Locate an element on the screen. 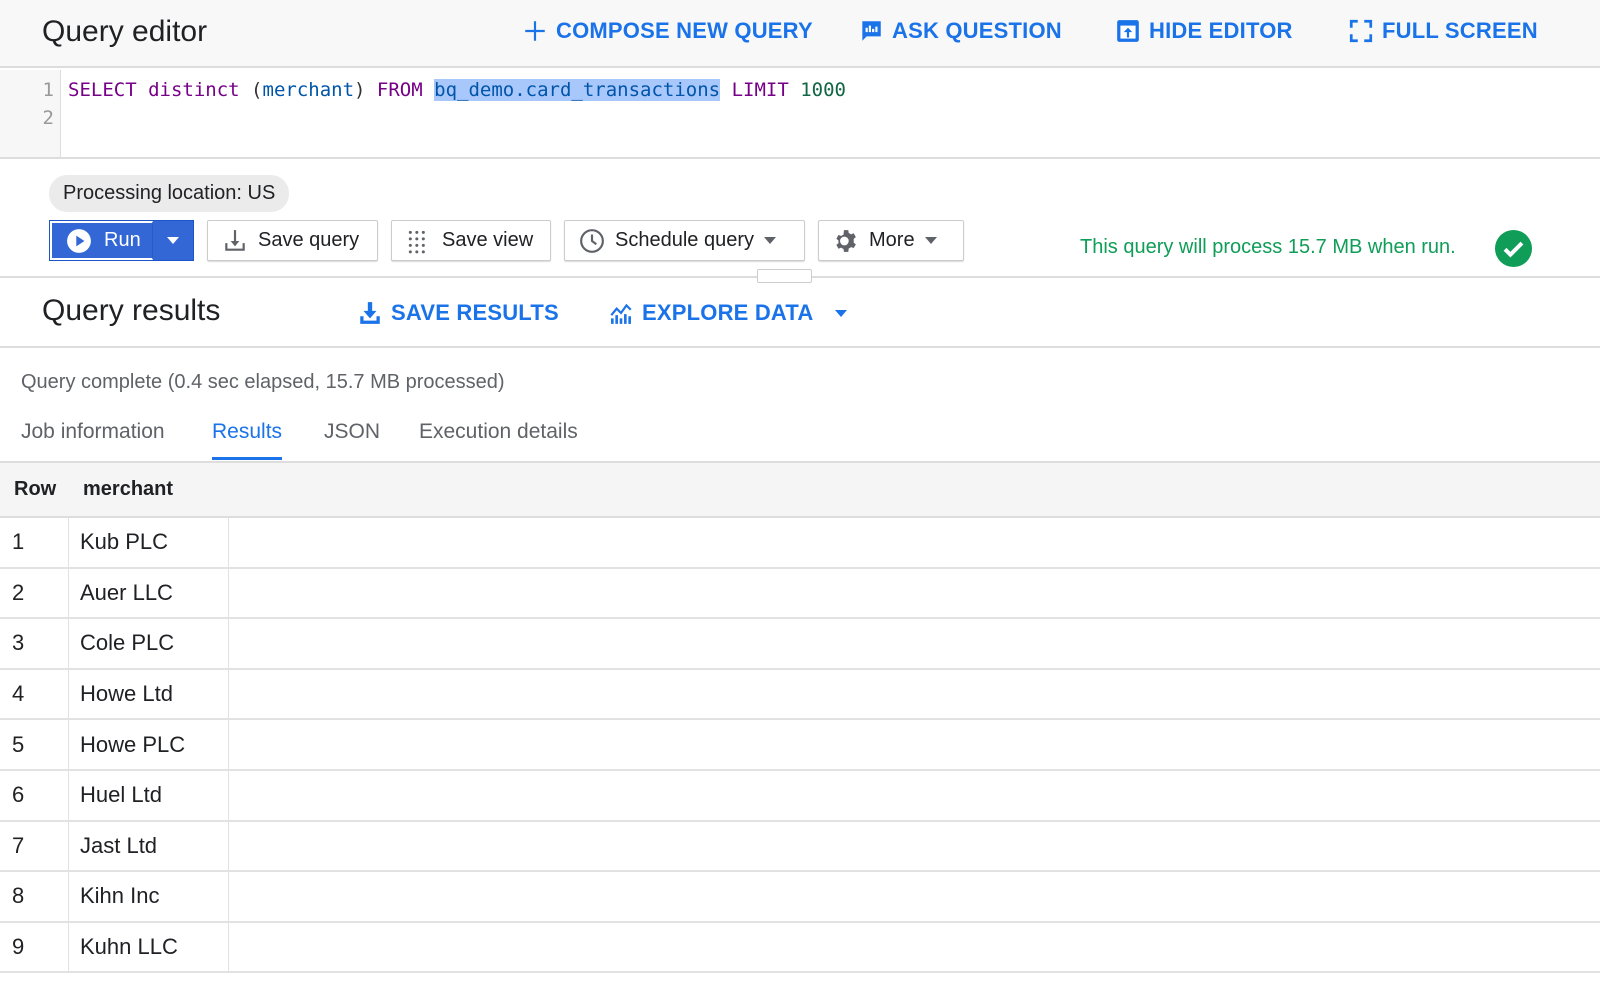  table-header: Row merchant is located at coordinates (800, 490).